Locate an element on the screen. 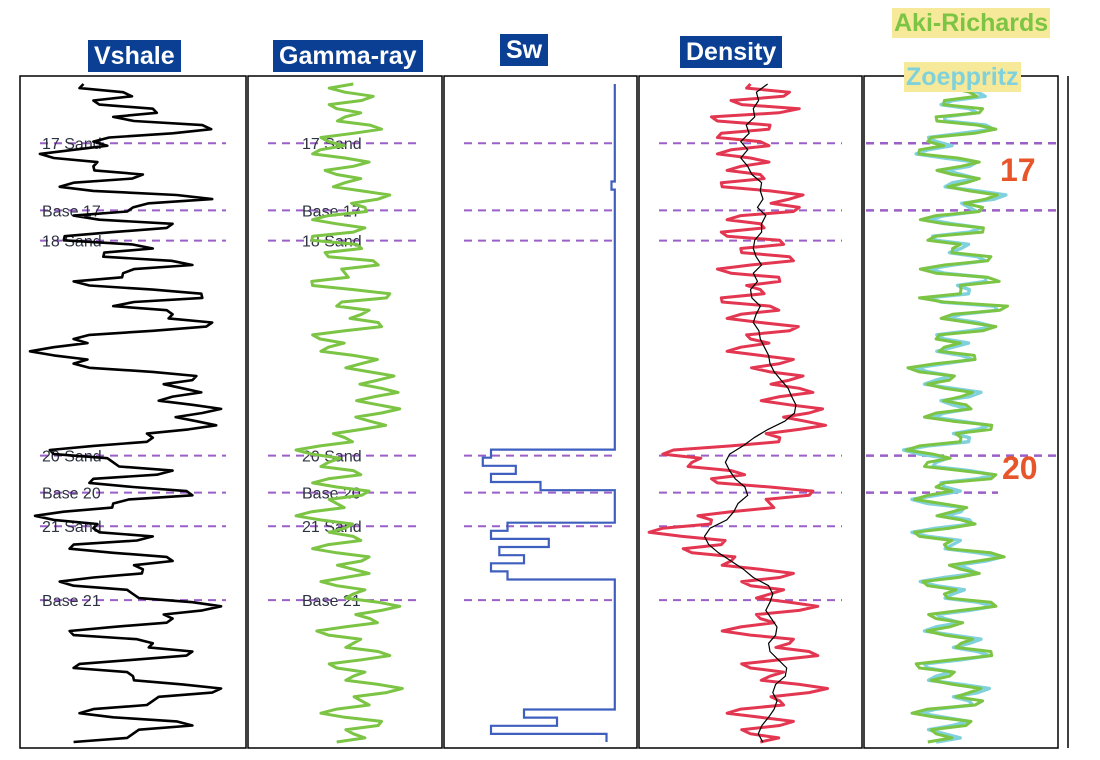 This screenshot has height=760, width=1100. sw-header: Sw is located at coordinates (524, 50).